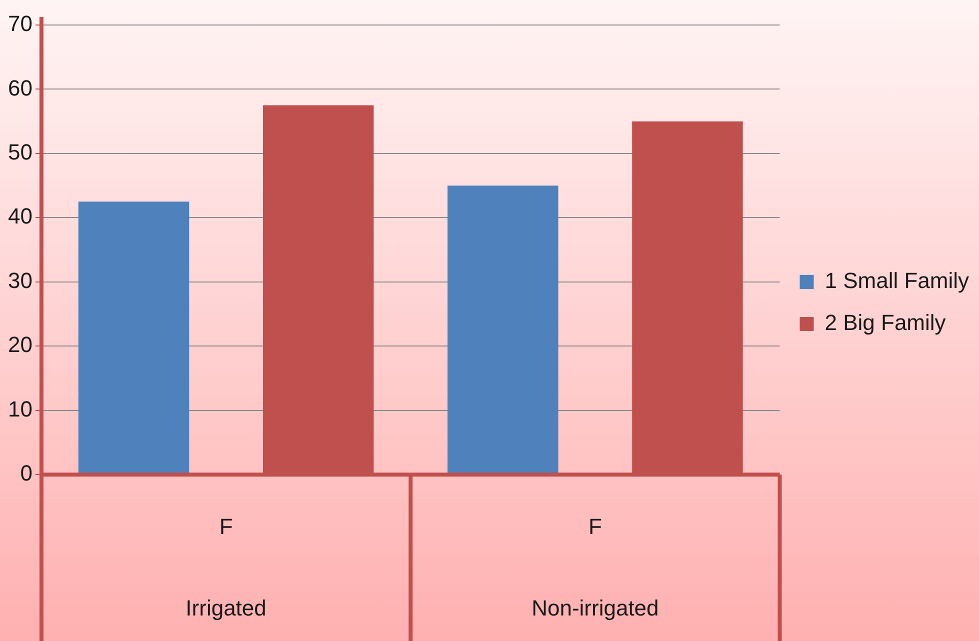 This screenshot has width=979, height=641. What do you see at coordinates (26, 473) in the screenshot?
I see `y-tick-label: 0` at bounding box center [26, 473].